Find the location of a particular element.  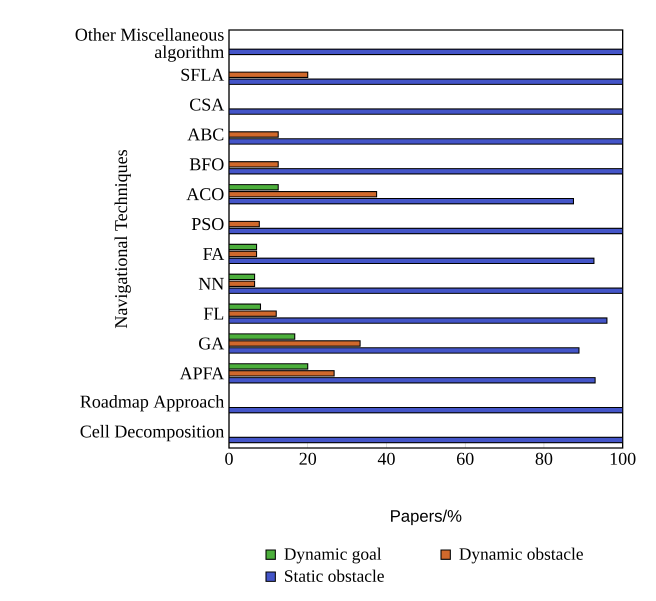

y-tick-label: SFLA is located at coordinates (202, 74).